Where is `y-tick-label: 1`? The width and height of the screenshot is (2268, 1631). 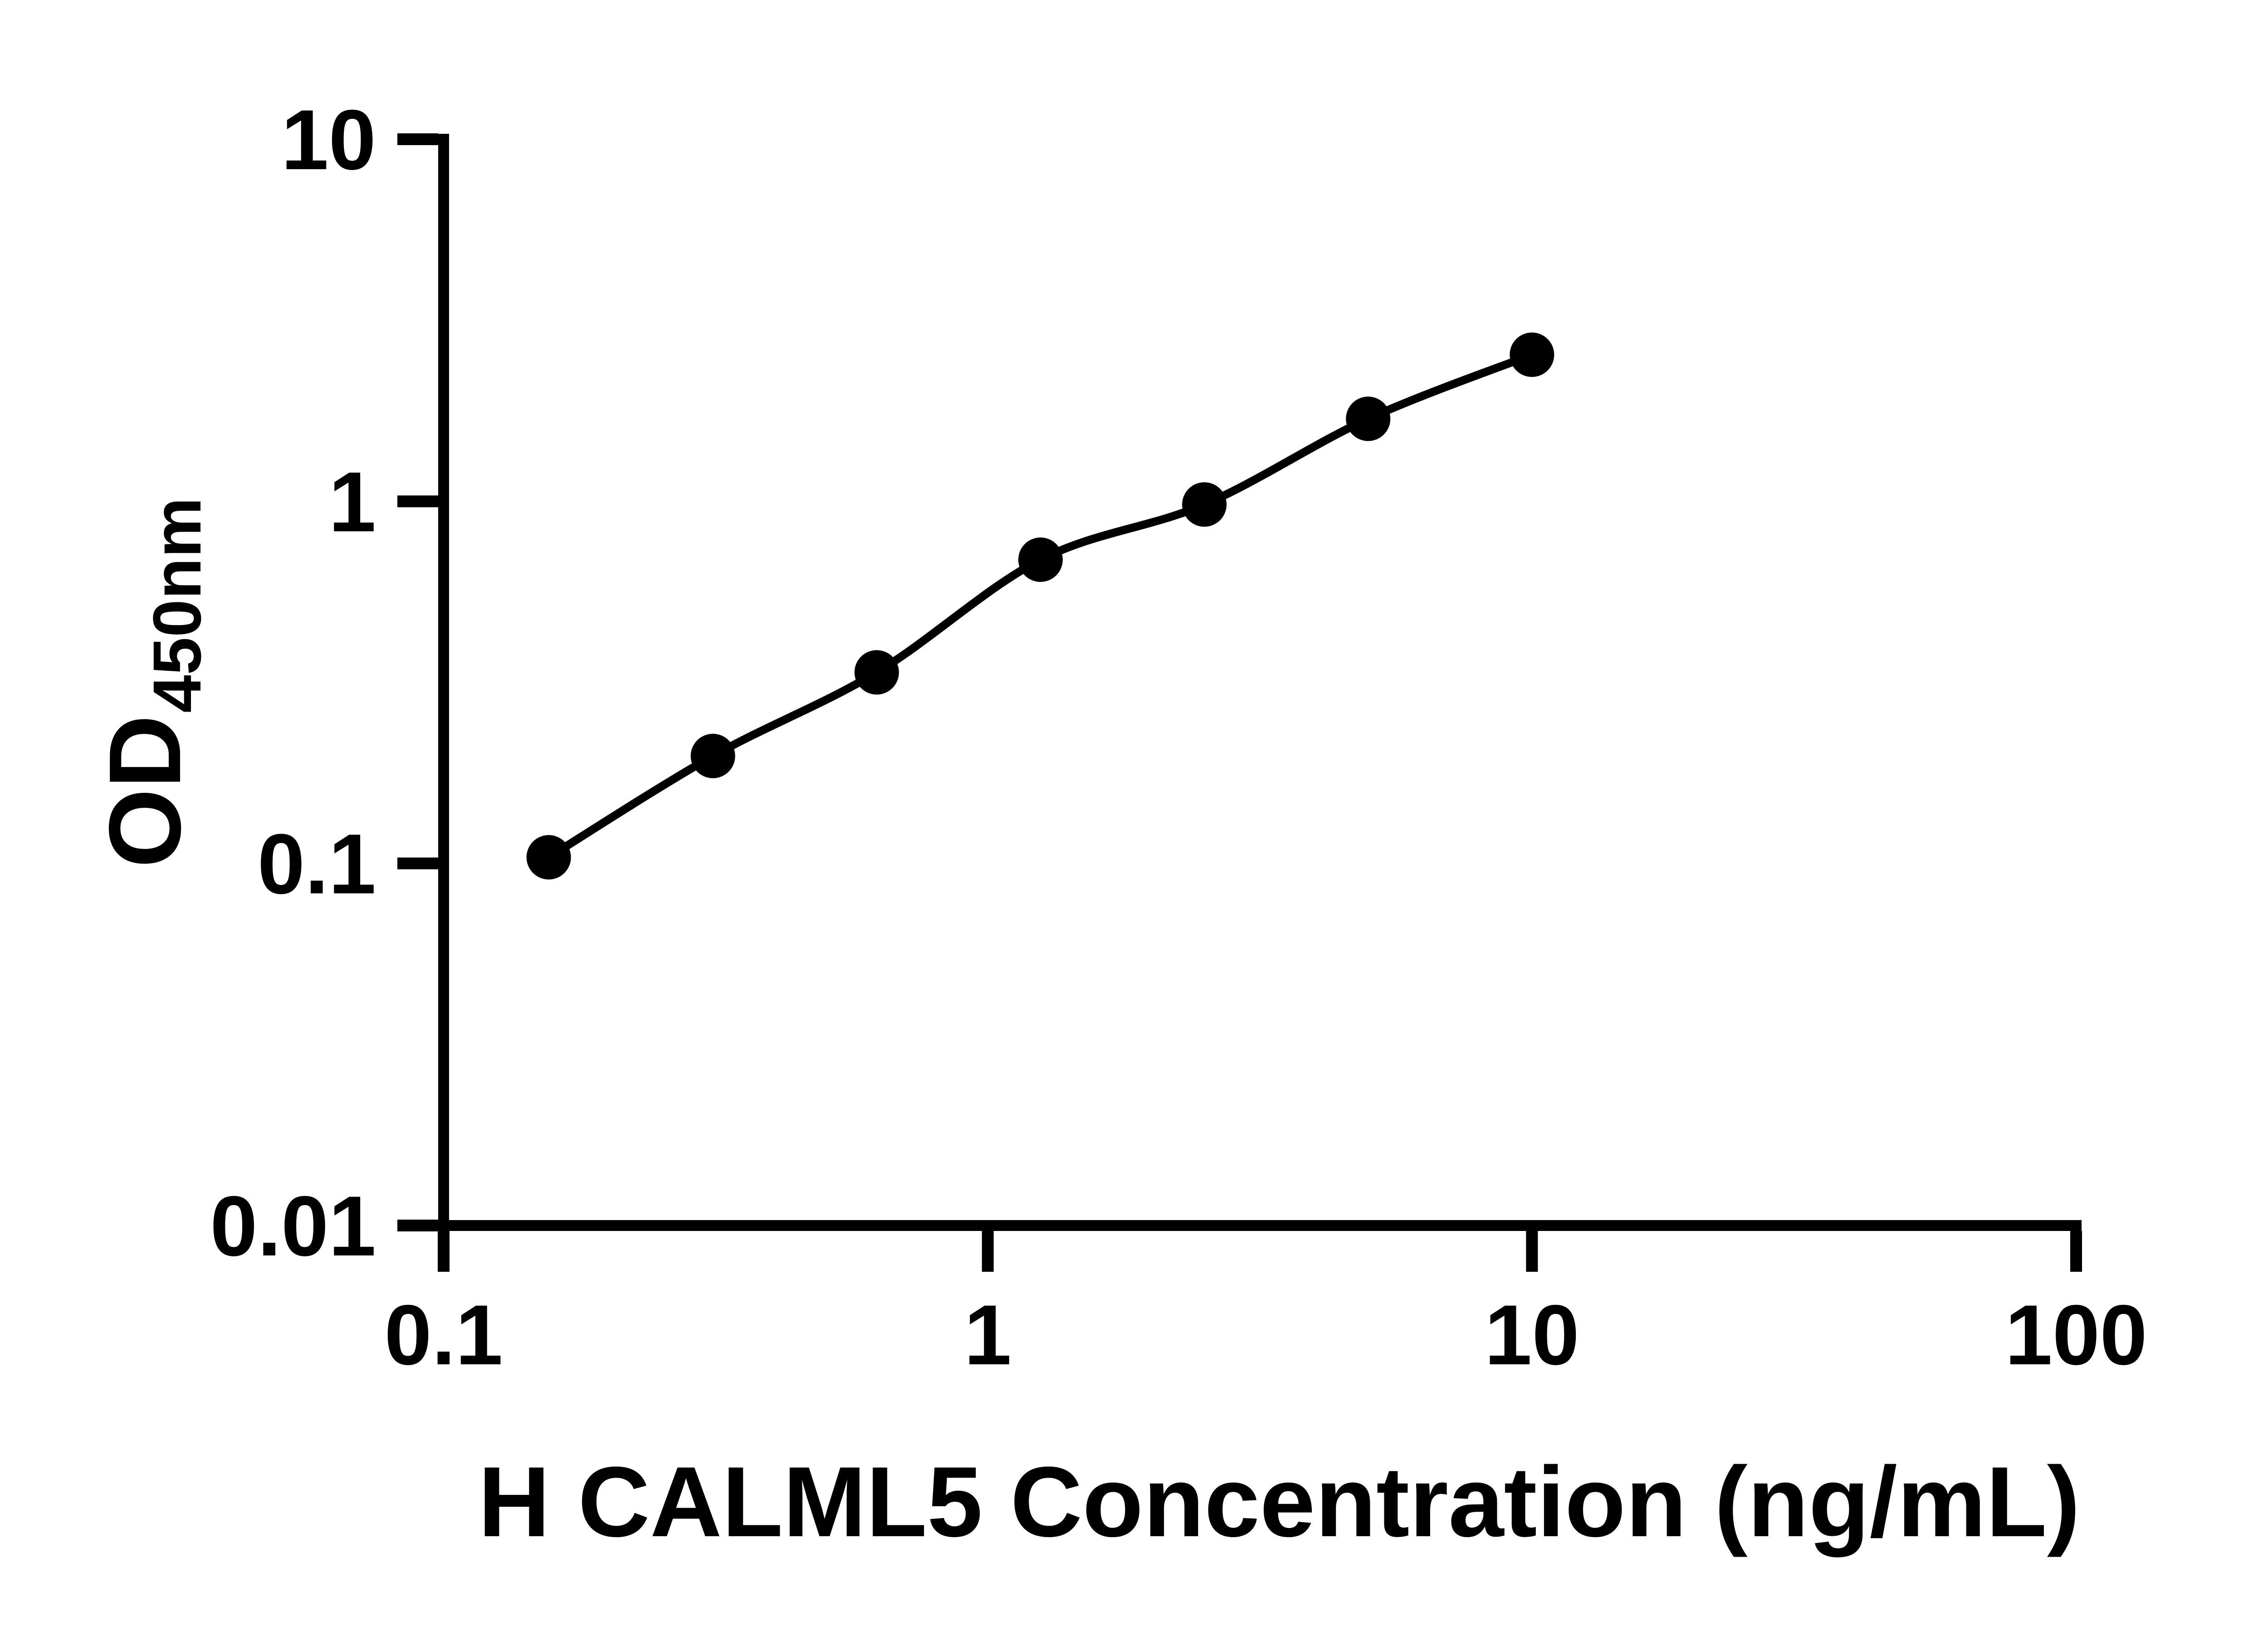
y-tick-label: 1 is located at coordinates (352, 501).